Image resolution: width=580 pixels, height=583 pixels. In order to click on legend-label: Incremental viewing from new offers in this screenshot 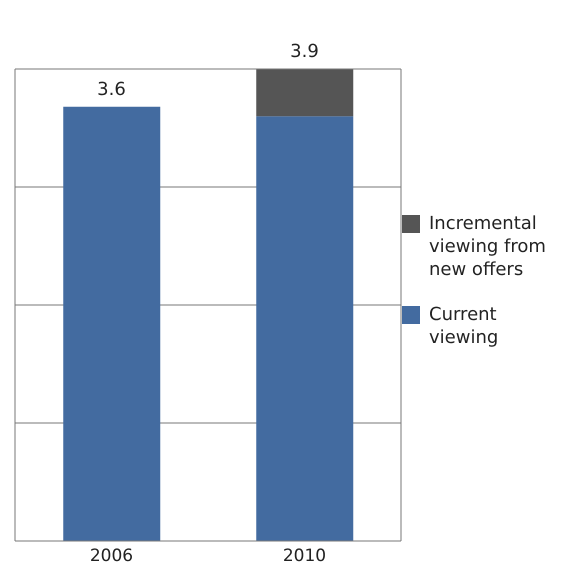, I will do `click(488, 246)`.